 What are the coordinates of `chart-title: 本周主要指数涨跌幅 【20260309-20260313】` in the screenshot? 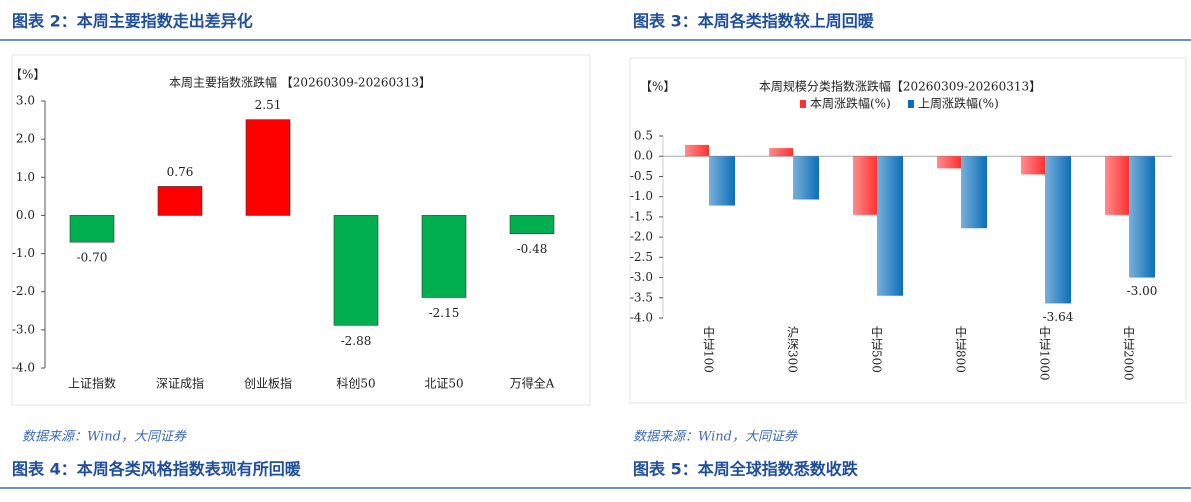 It's located at (300, 82).